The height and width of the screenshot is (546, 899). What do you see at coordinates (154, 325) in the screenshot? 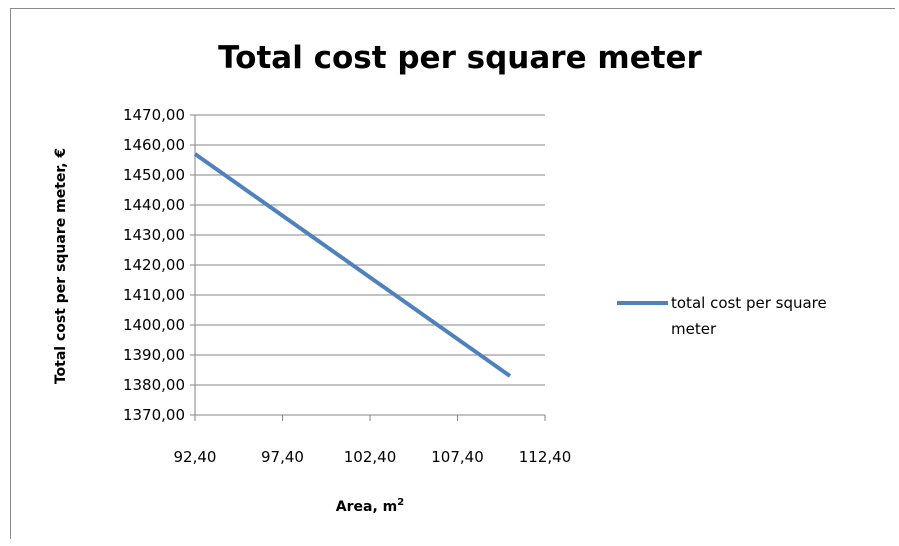
I see `y-tick-label: 1400,00` at bounding box center [154, 325].